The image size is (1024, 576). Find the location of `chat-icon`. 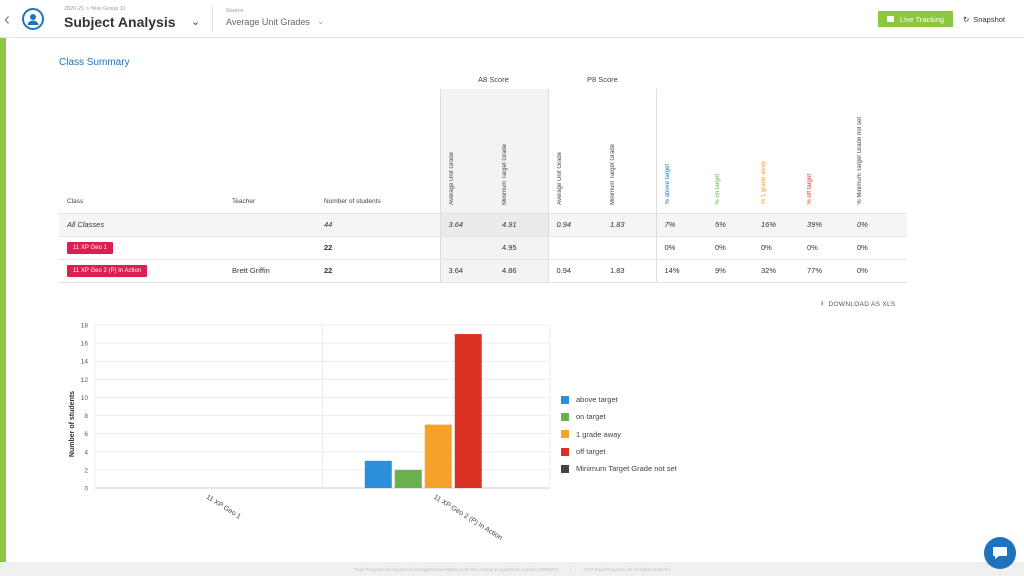

chat-icon is located at coordinates (1000, 553).